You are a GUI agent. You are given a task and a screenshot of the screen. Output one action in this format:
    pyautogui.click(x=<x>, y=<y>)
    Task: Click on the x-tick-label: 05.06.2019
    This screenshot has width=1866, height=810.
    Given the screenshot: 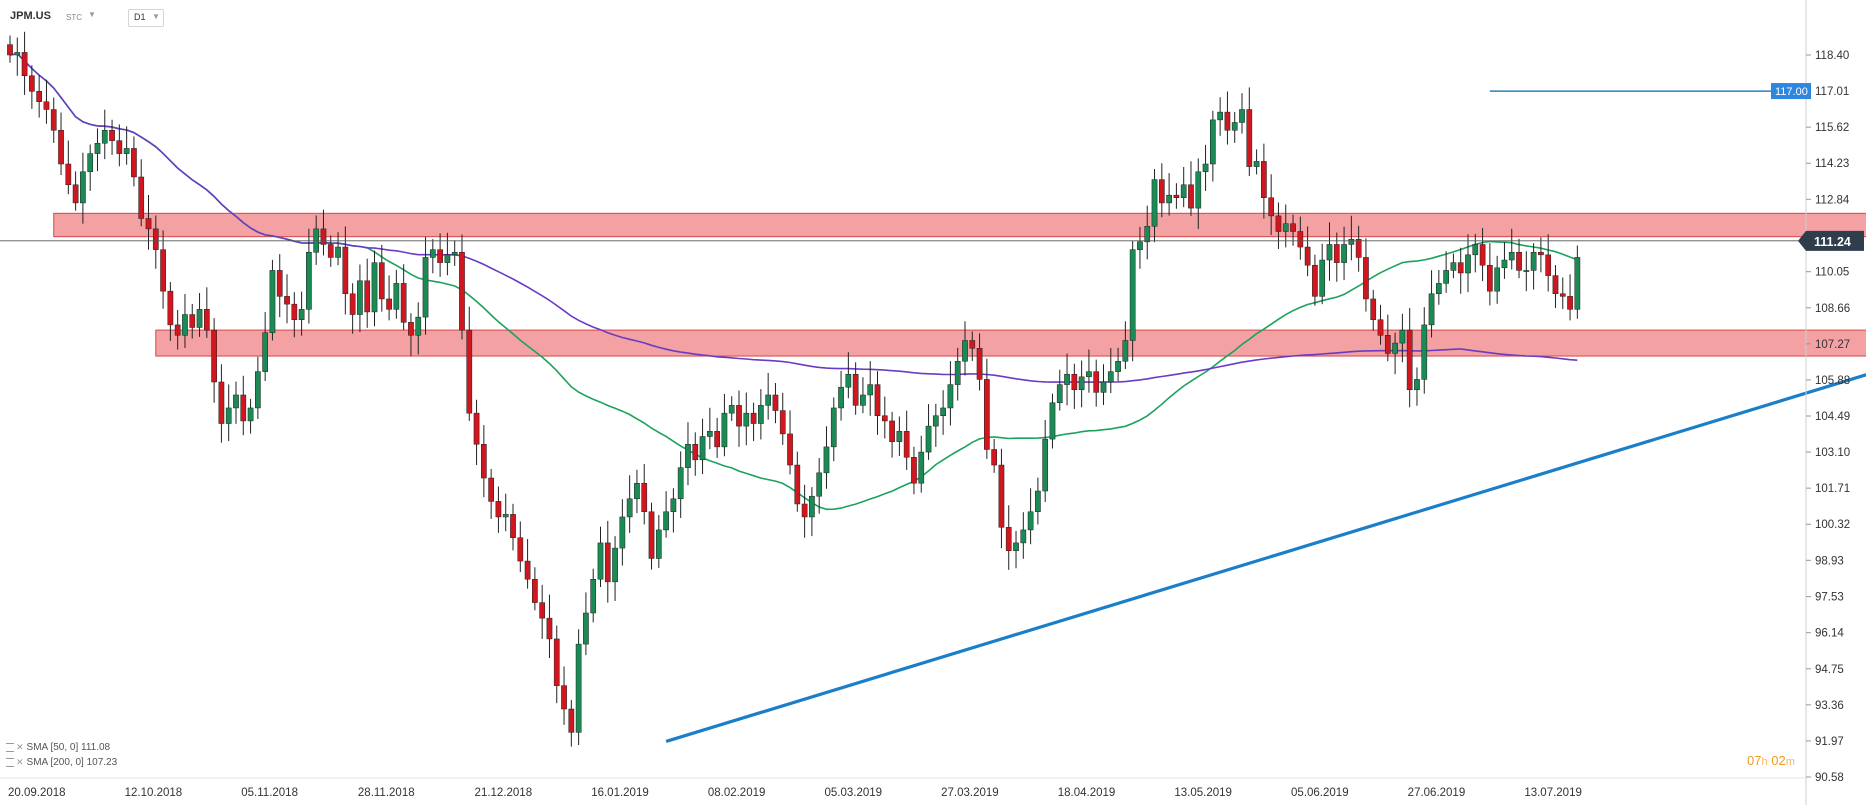 What is the action you would take?
    pyautogui.click(x=1320, y=793)
    